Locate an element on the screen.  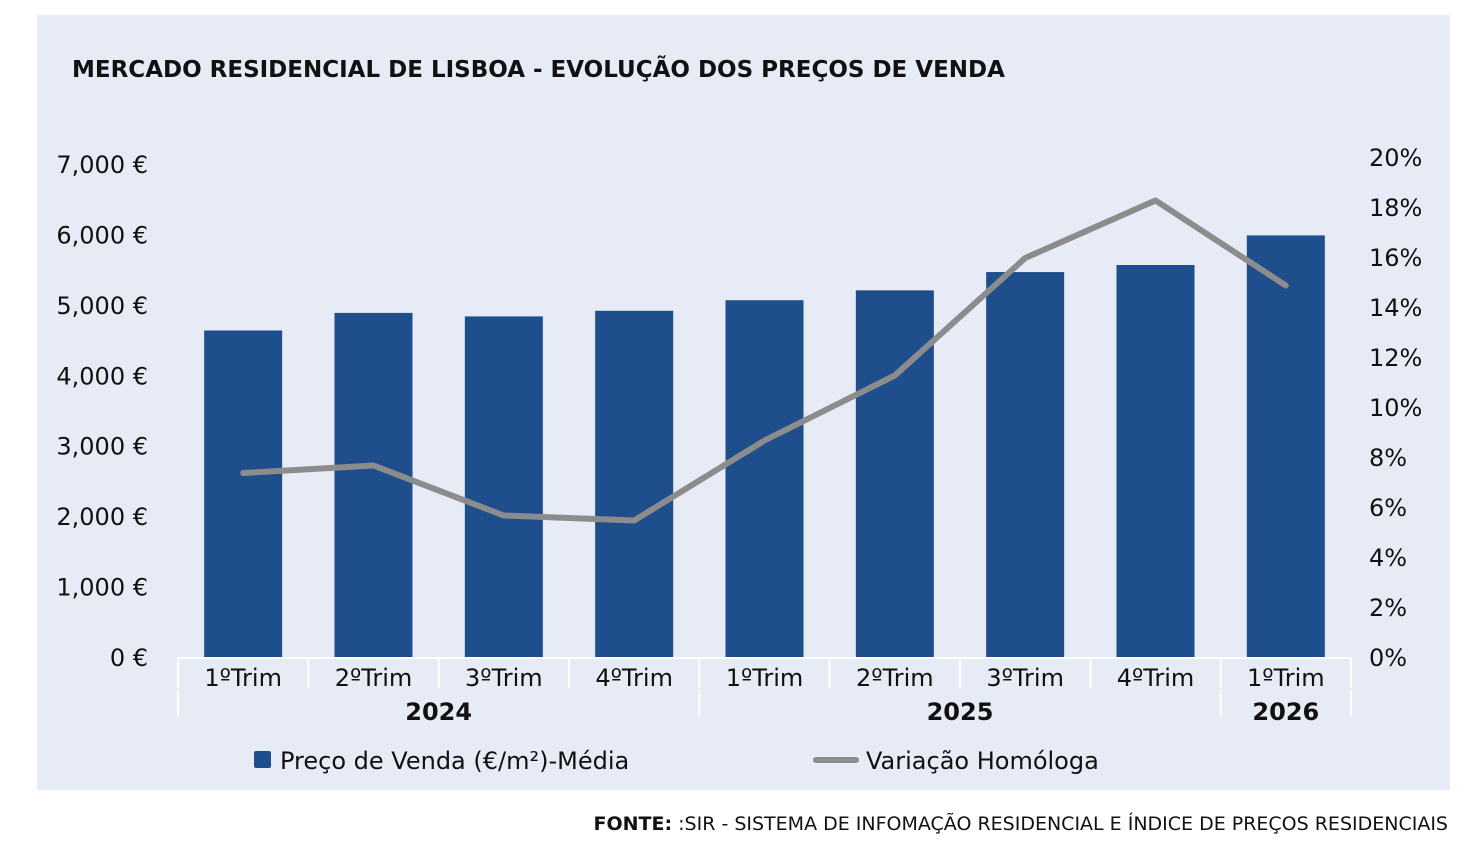
x-group-label: 2026 is located at coordinates (1285, 712).